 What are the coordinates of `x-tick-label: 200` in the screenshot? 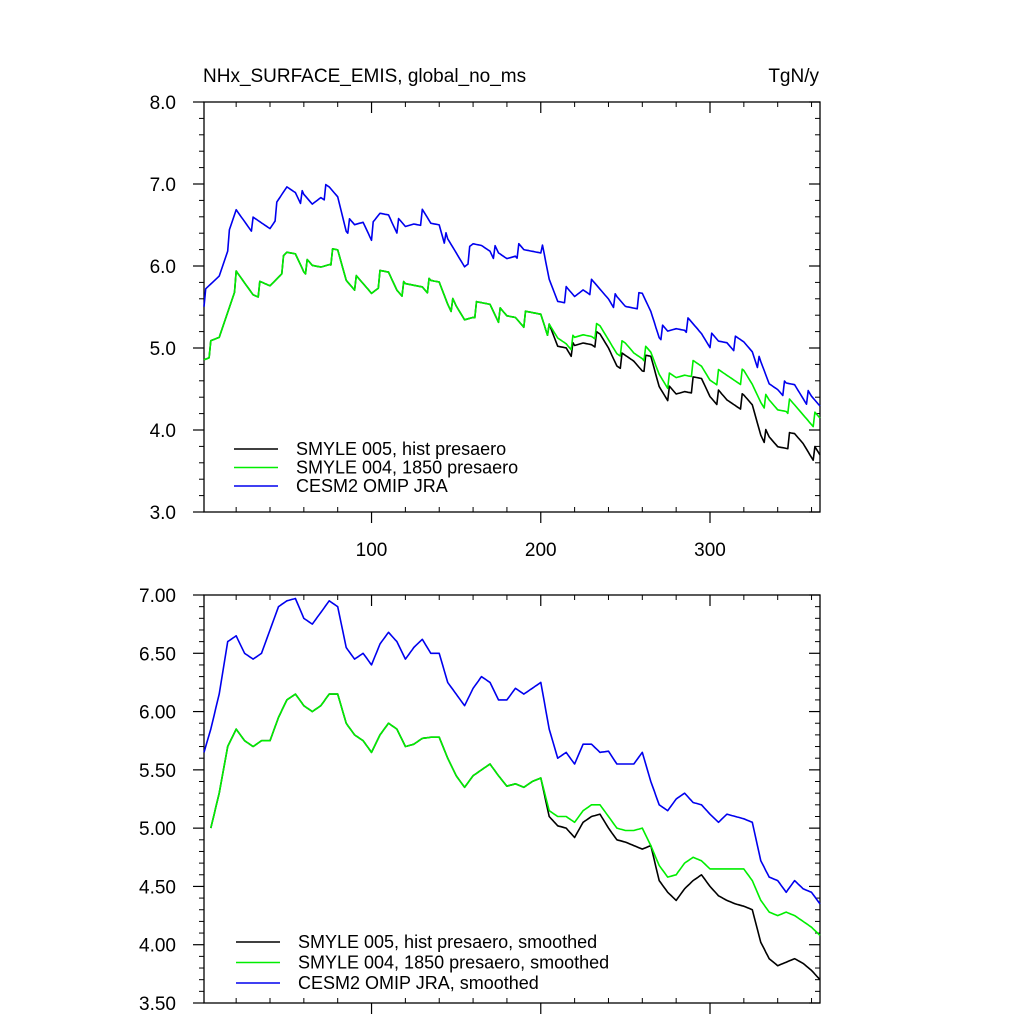 It's located at (541, 550).